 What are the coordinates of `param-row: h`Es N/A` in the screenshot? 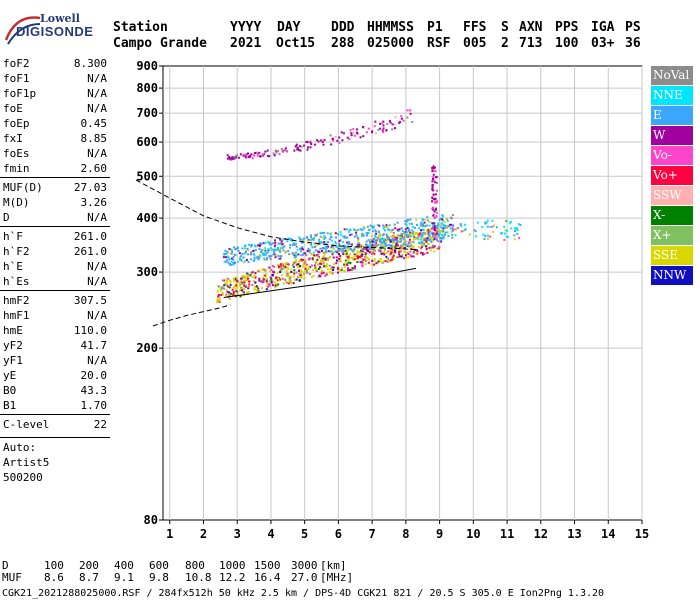 It's located at (55, 281).